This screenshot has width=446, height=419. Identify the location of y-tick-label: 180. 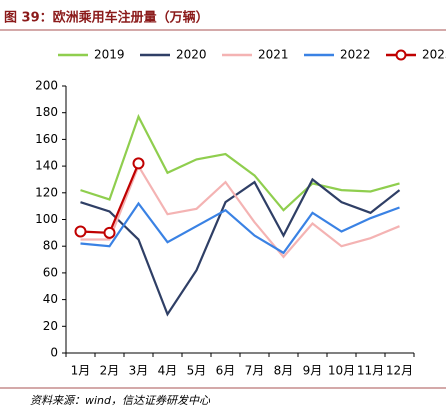
(46, 112).